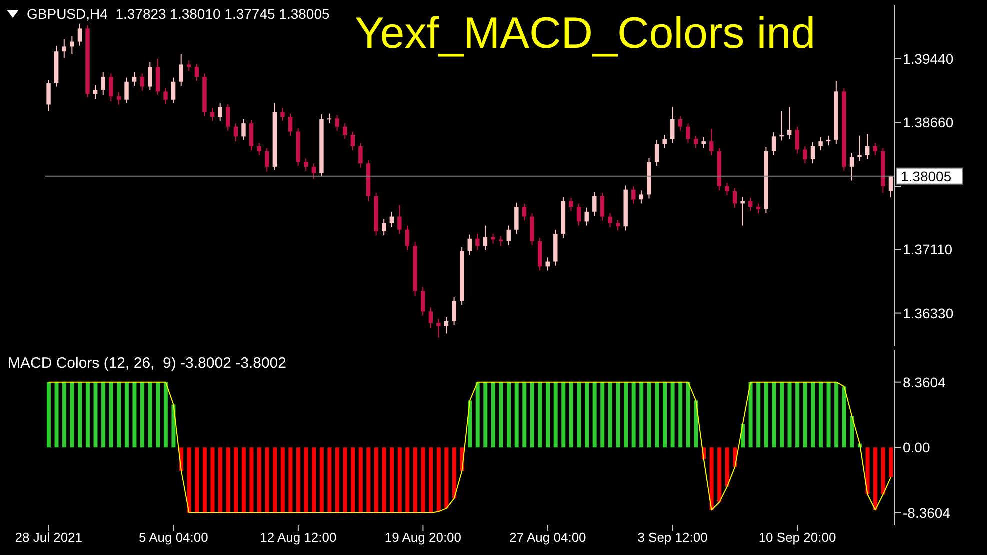  Describe the element at coordinates (916, 448) in the screenshot. I see `y-tick-label: 0.00` at that location.